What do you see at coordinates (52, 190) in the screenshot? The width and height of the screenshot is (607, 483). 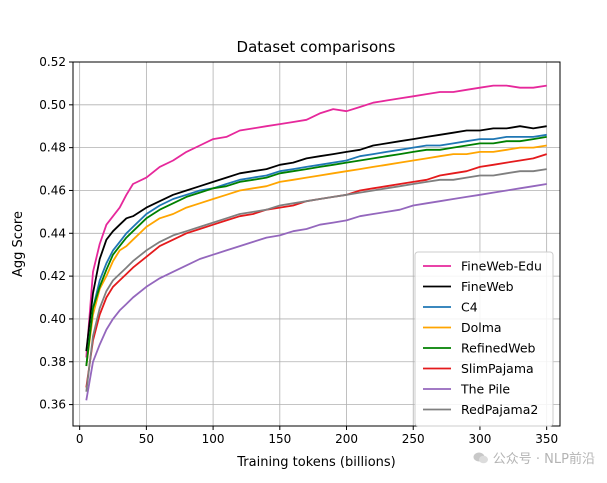 I see `y-tick-label: 0.46` at bounding box center [52, 190].